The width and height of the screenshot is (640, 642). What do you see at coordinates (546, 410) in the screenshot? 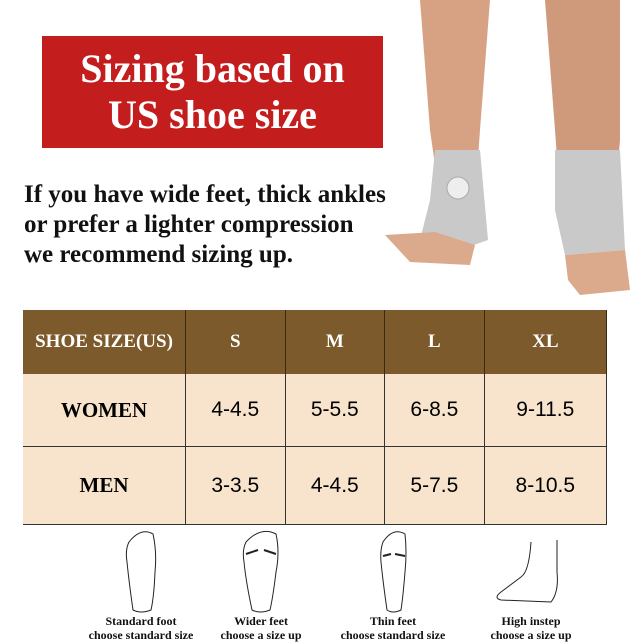
I see `cell: 9-11.5` at bounding box center [546, 410].